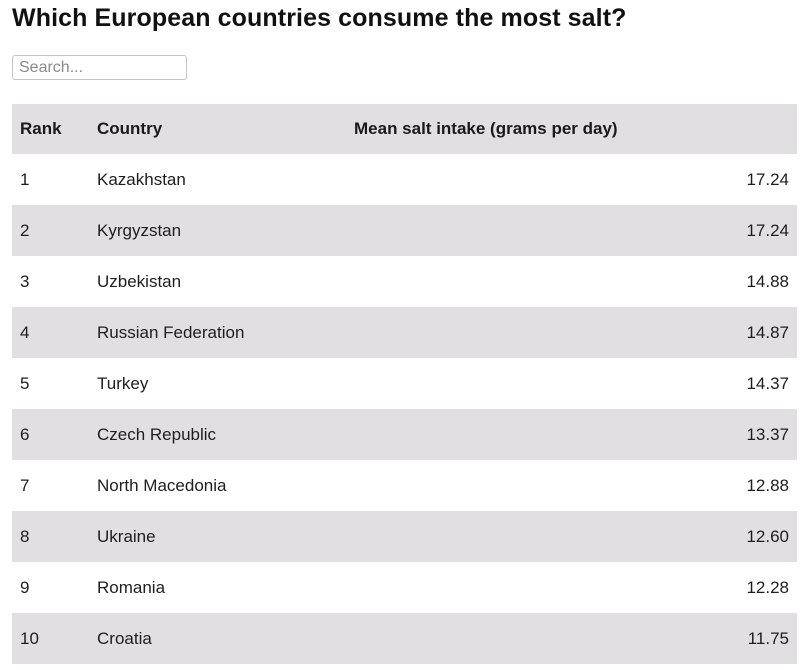 This screenshot has width=803, height=670. I want to click on column-header-country: Country, so click(130, 128).